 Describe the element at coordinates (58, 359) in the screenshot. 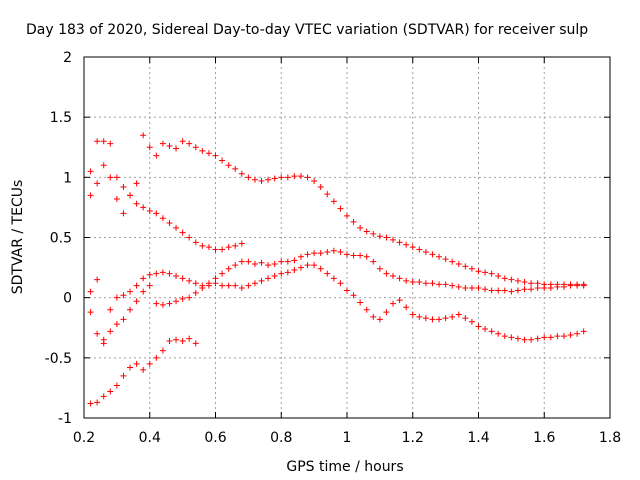

I see `y-tick-label: -0.5` at that location.